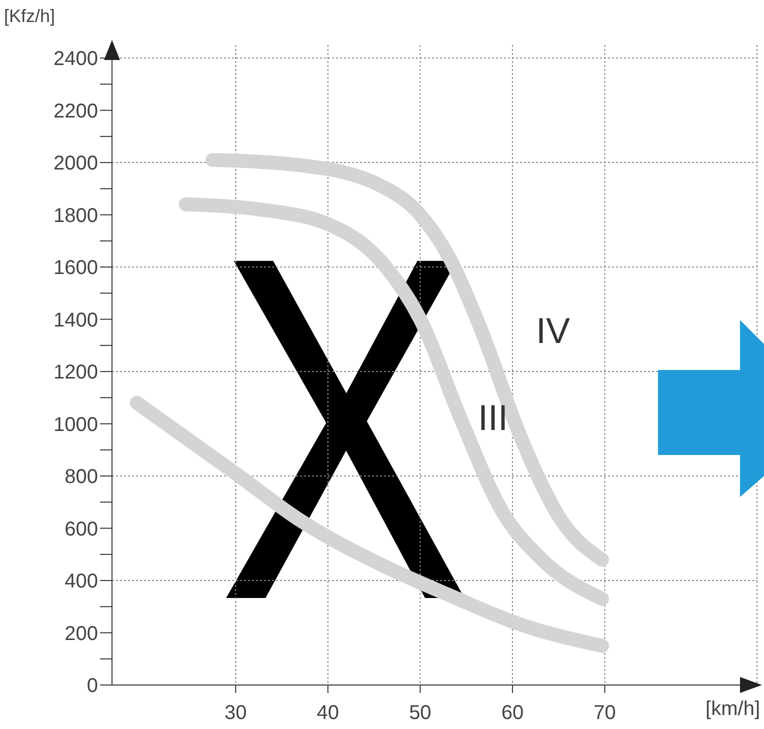 Image resolution: width=764 pixels, height=729 pixels. What do you see at coordinates (512, 713) in the screenshot?
I see `x-tick-label: 60` at bounding box center [512, 713].